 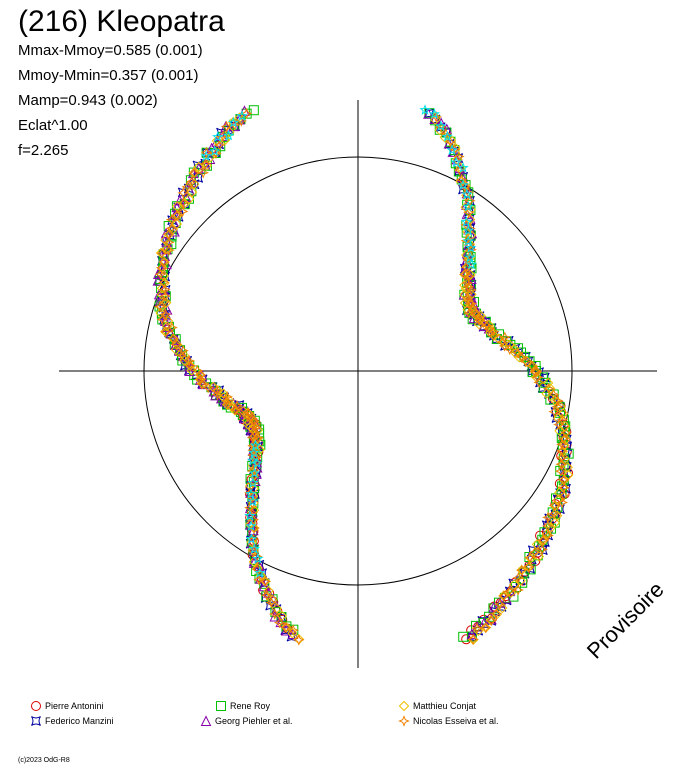 What do you see at coordinates (221, 706) in the screenshot?
I see `square-marker-icon` at bounding box center [221, 706].